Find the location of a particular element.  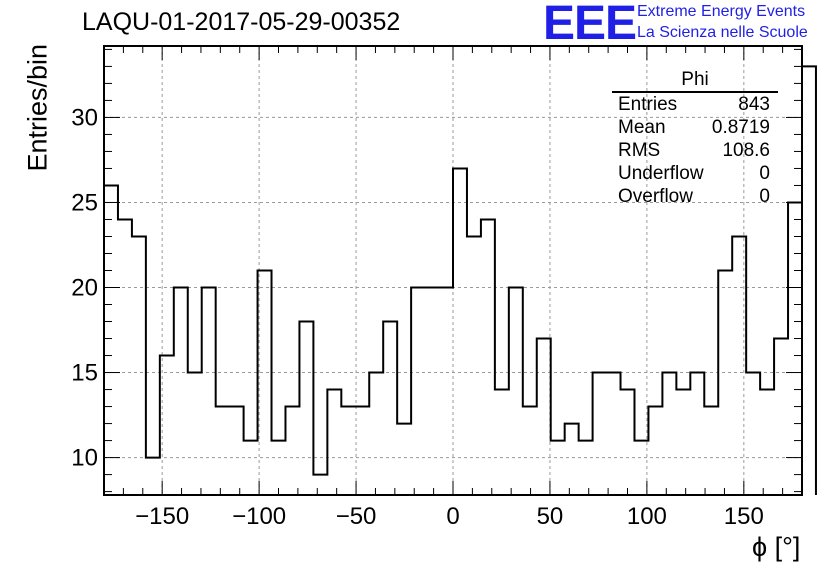

x-tick-label: 0 is located at coordinates (452, 516).